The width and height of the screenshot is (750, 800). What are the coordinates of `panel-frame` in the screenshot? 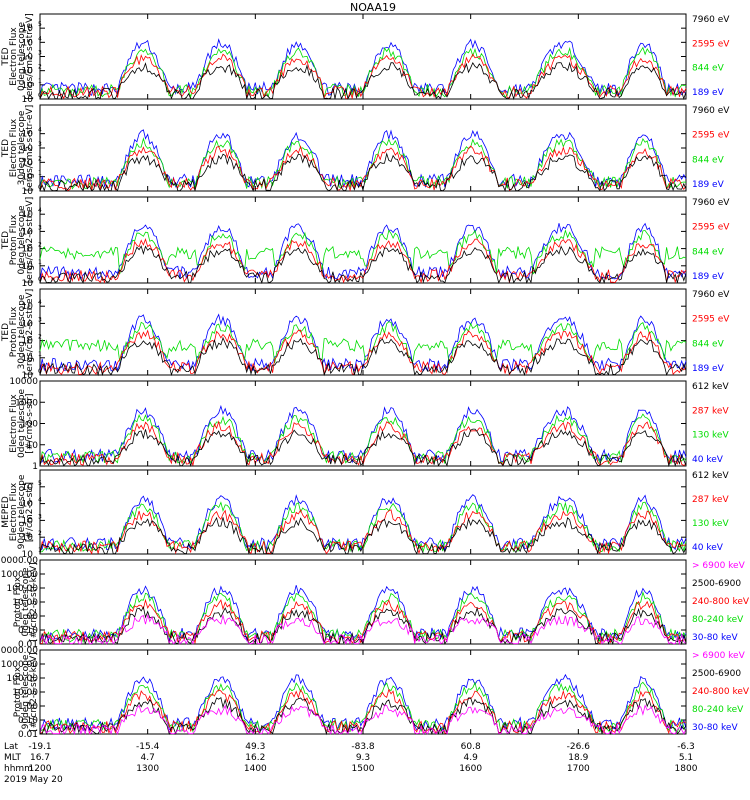 It's located at (363, 512).